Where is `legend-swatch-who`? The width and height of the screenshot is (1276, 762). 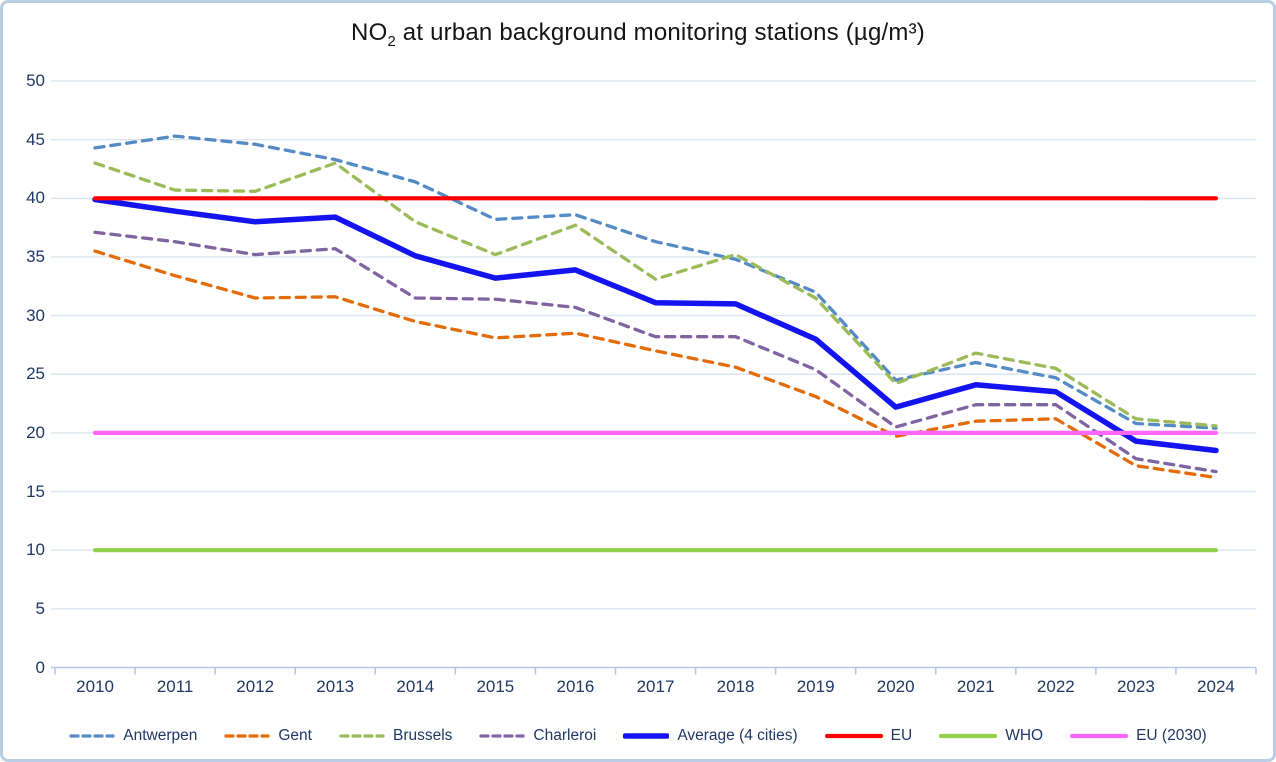 legend-swatch-who is located at coordinates (968, 736).